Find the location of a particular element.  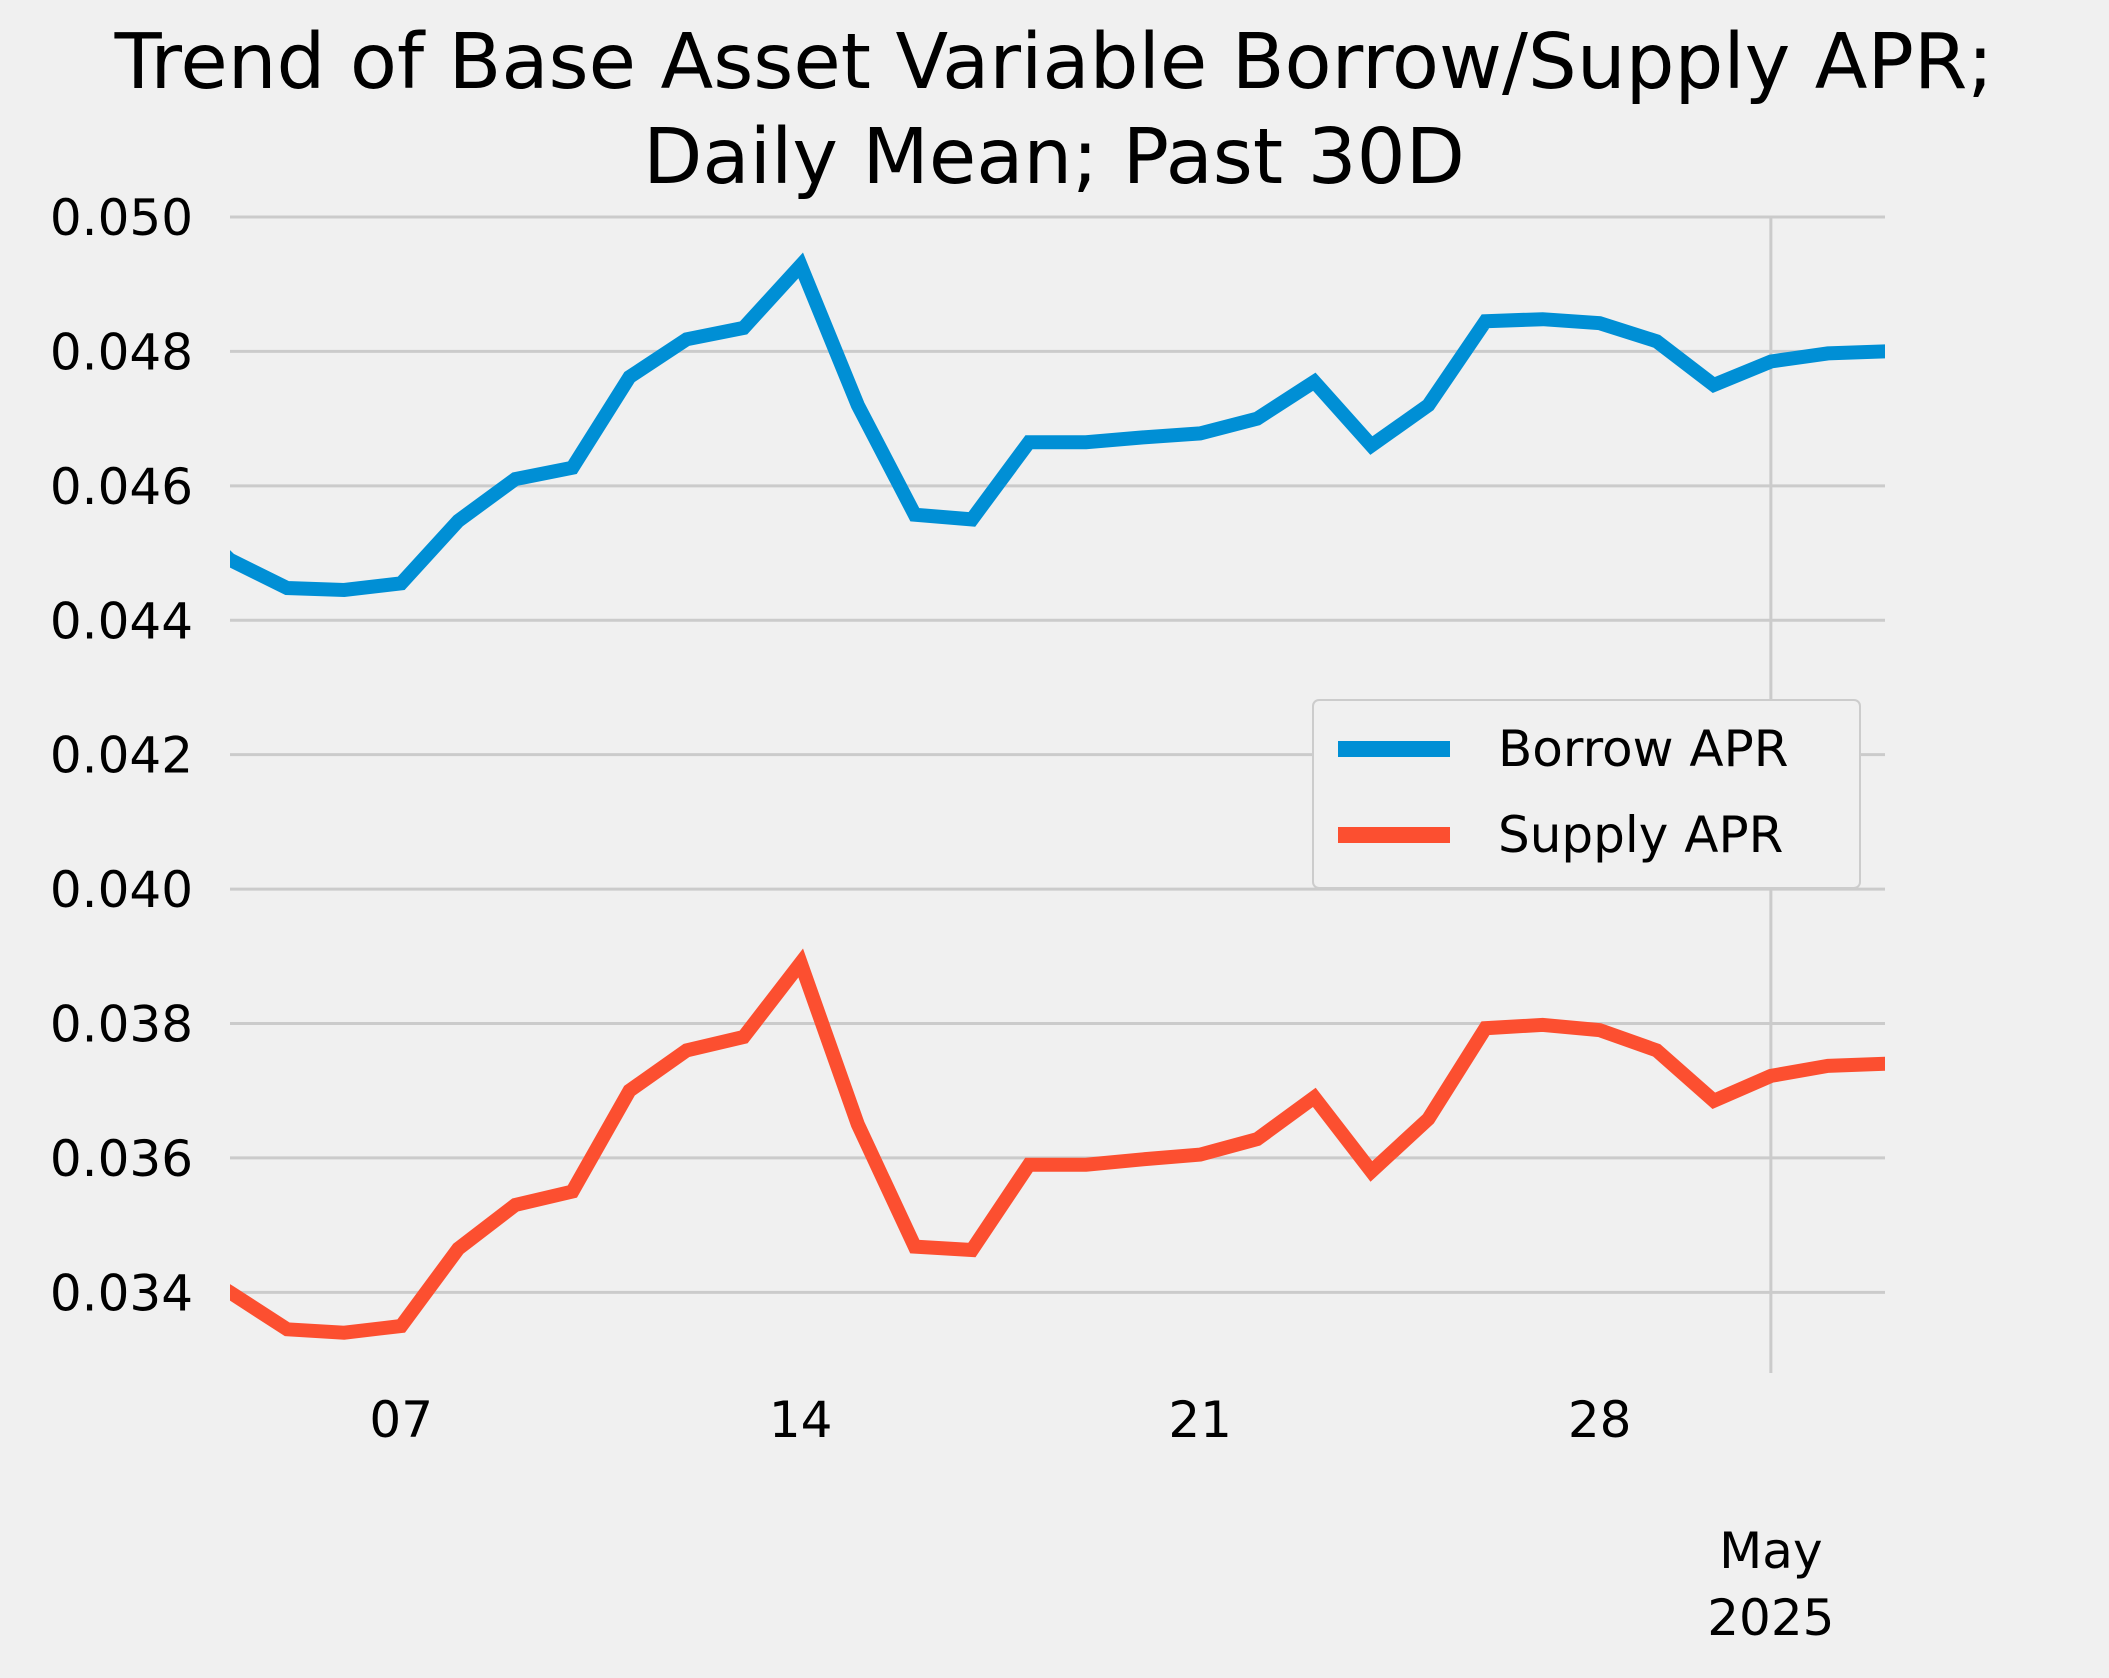

y-tick-label: 0.050 is located at coordinates (121, 218).